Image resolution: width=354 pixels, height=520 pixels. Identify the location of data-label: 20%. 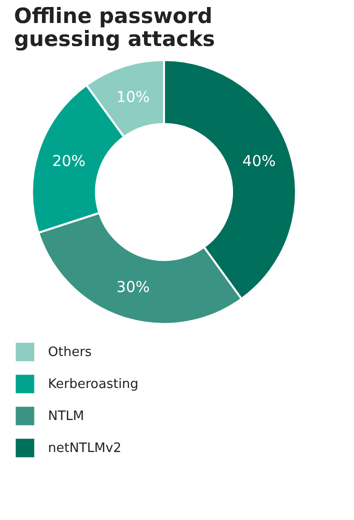
(69, 161).